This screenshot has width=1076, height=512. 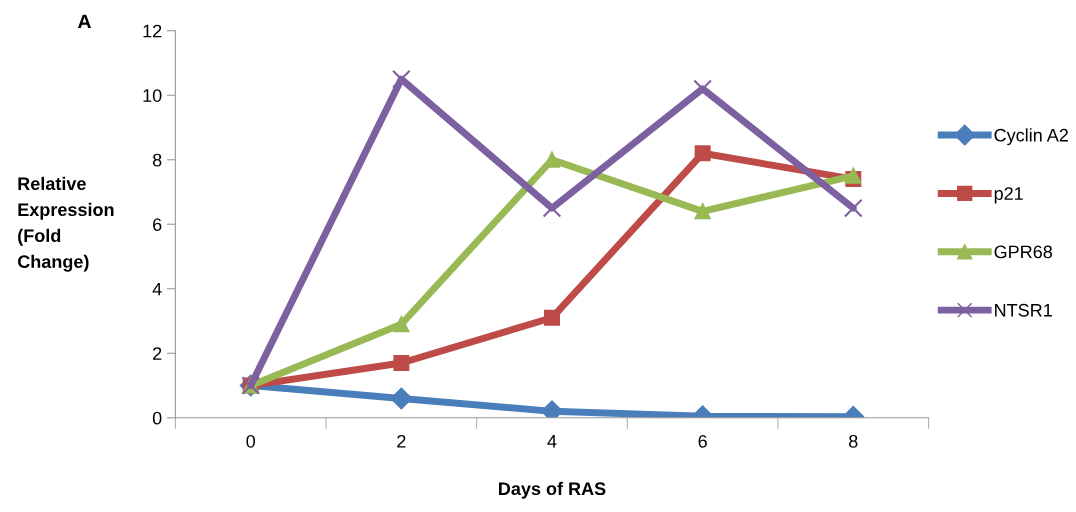 What do you see at coordinates (1023, 310) in the screenshot?
I see `legend-label: NTSR1` at bounding box center [1023, 310].